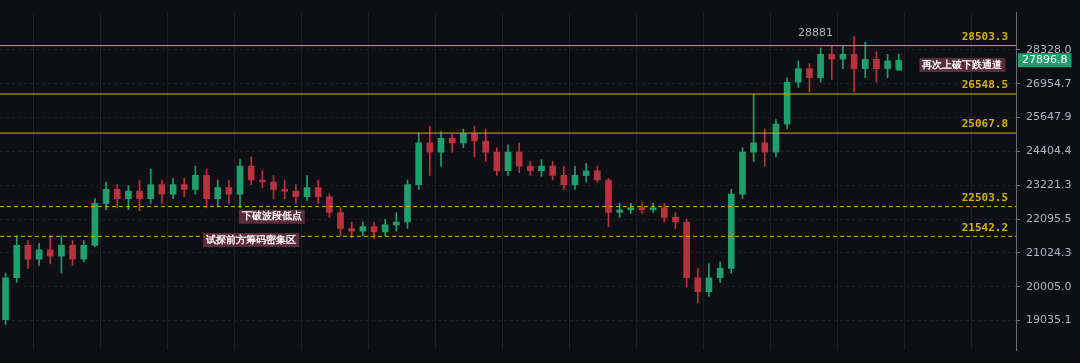 This screenshot has height=363, width=1080. Describe the element at coordinates (1049, 49) in the screenshot. I see `y-tick-label: 28328.0` at that location.